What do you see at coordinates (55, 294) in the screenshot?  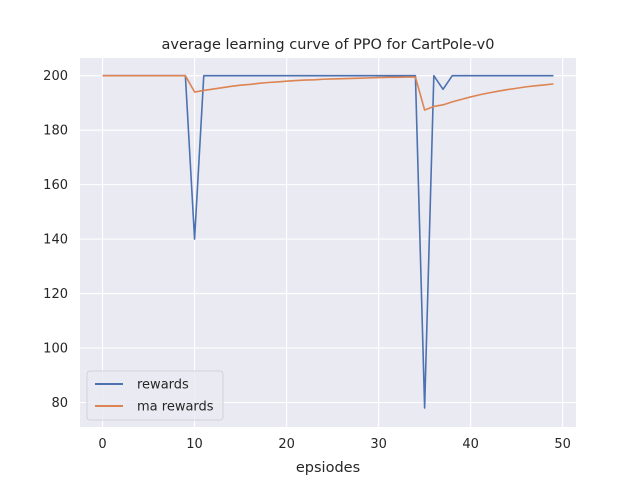 I see `y-tick-label: 120` at bounding box center [55, 294].